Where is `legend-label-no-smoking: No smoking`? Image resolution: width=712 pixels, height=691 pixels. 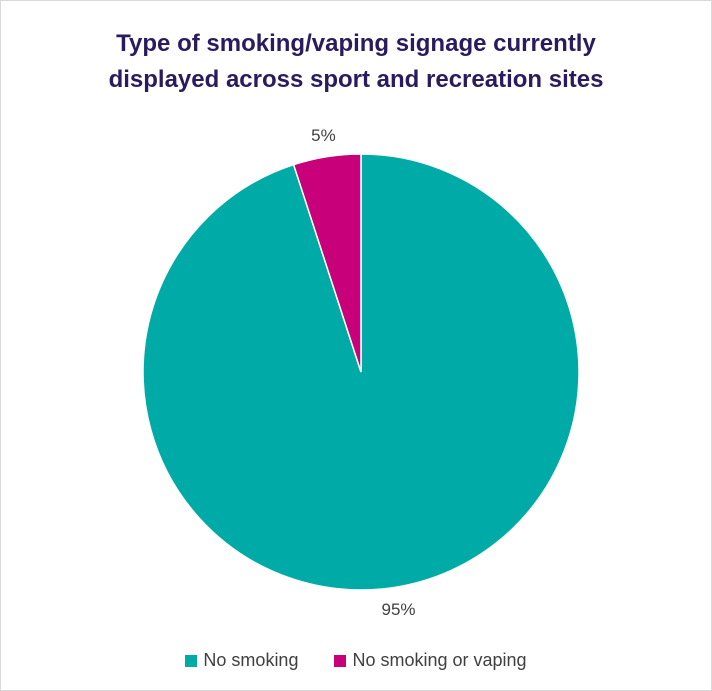 legend-label-no-smoking: No smoking is located at coordinates (251, 660).